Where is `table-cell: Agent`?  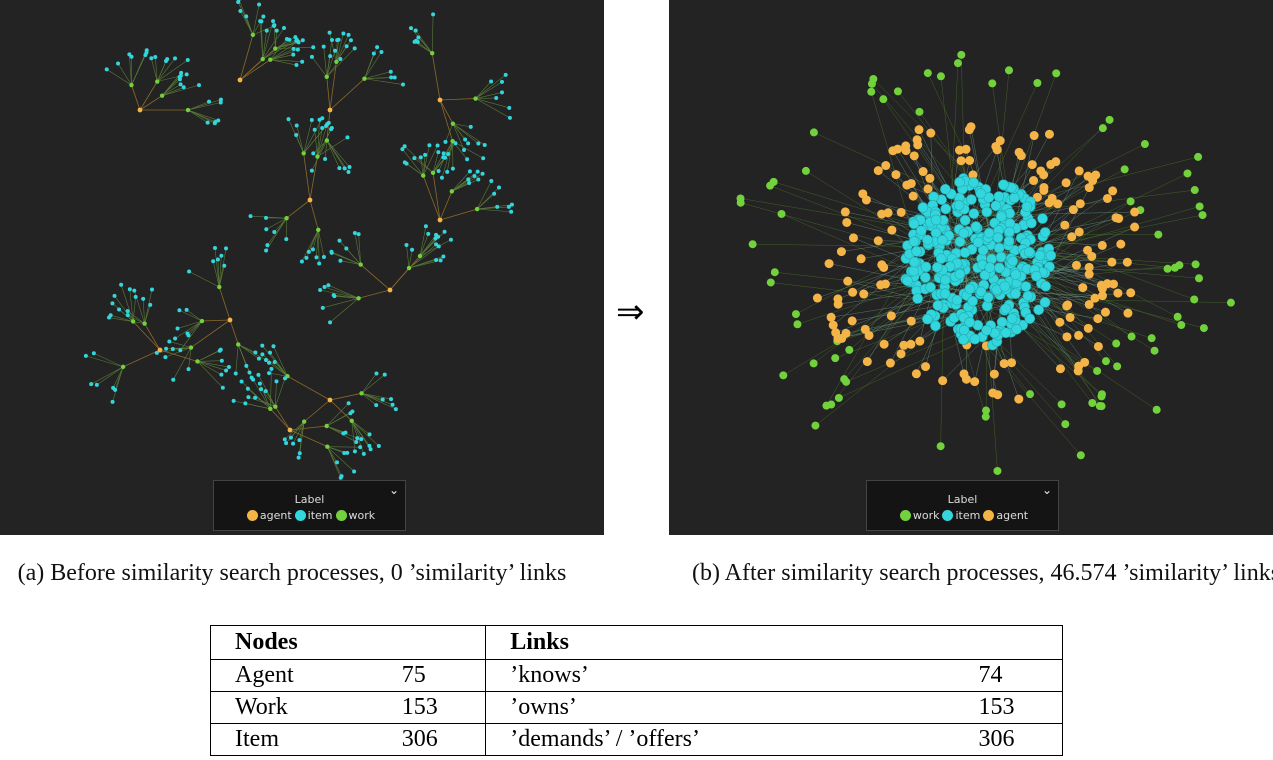 table-cell: Agent is located at coordinates (305, 675).